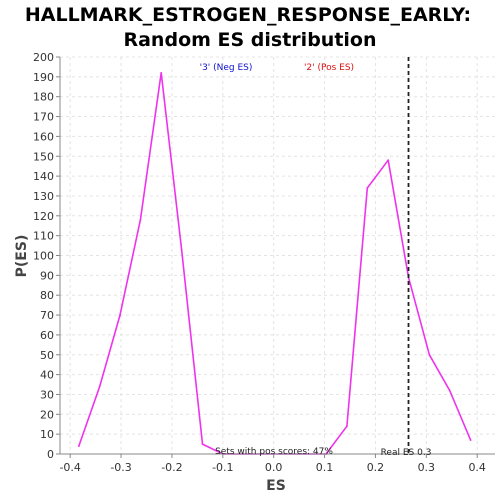  Describe the element at coordinates (274, 467) in the screenshot. I see `x-tick-label: 0.0` at that location.